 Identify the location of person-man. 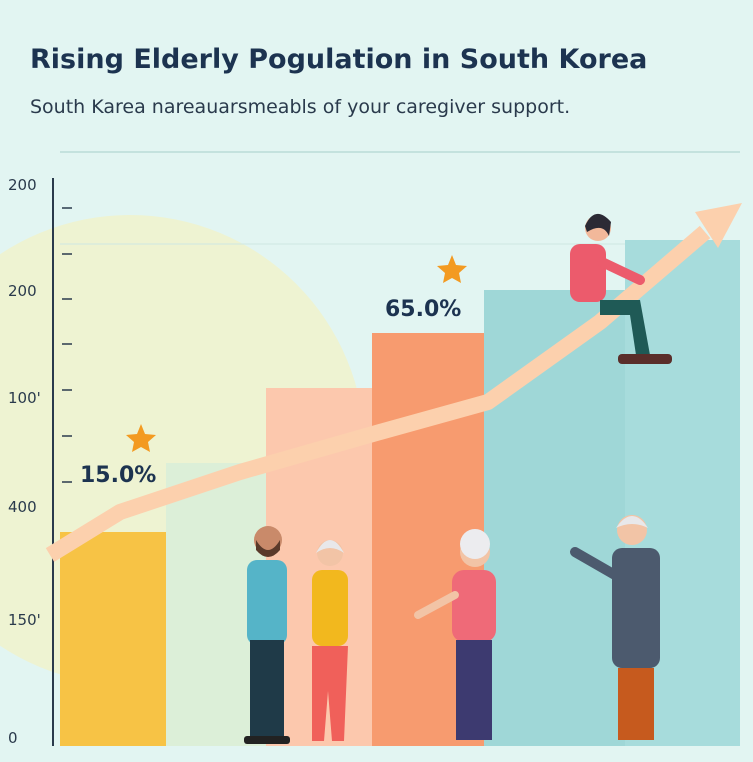
(267, 635).